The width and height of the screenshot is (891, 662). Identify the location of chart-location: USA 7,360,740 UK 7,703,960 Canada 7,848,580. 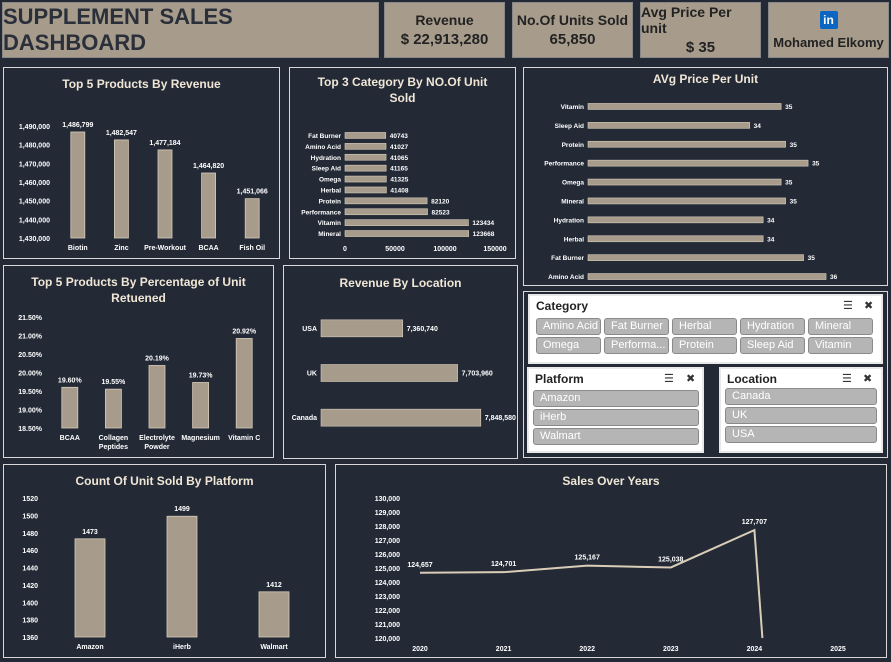
(404, 373).